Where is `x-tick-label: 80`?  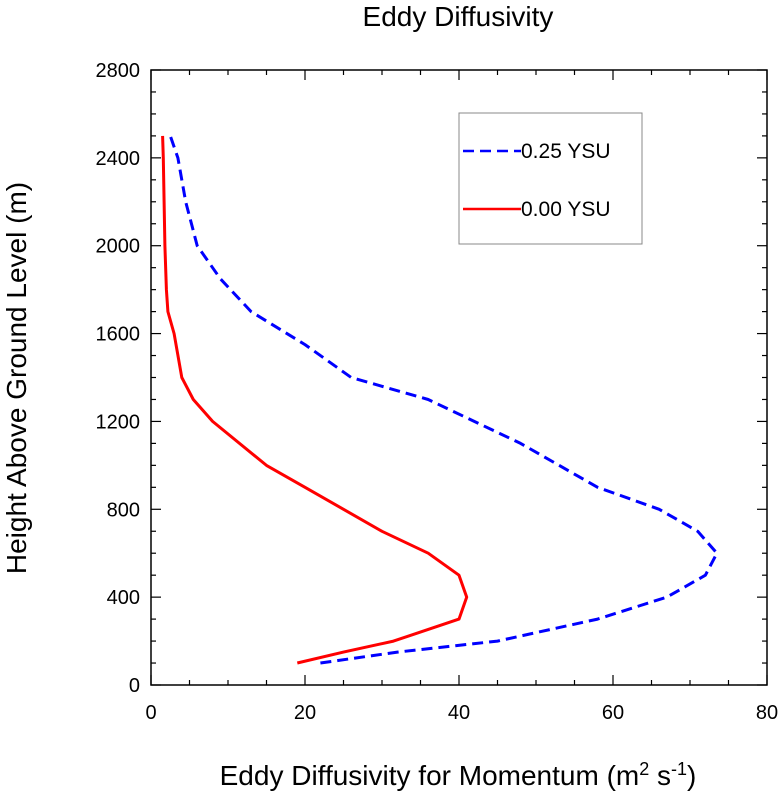
x-tick-label: 80 is located at coordinates (767, 713).